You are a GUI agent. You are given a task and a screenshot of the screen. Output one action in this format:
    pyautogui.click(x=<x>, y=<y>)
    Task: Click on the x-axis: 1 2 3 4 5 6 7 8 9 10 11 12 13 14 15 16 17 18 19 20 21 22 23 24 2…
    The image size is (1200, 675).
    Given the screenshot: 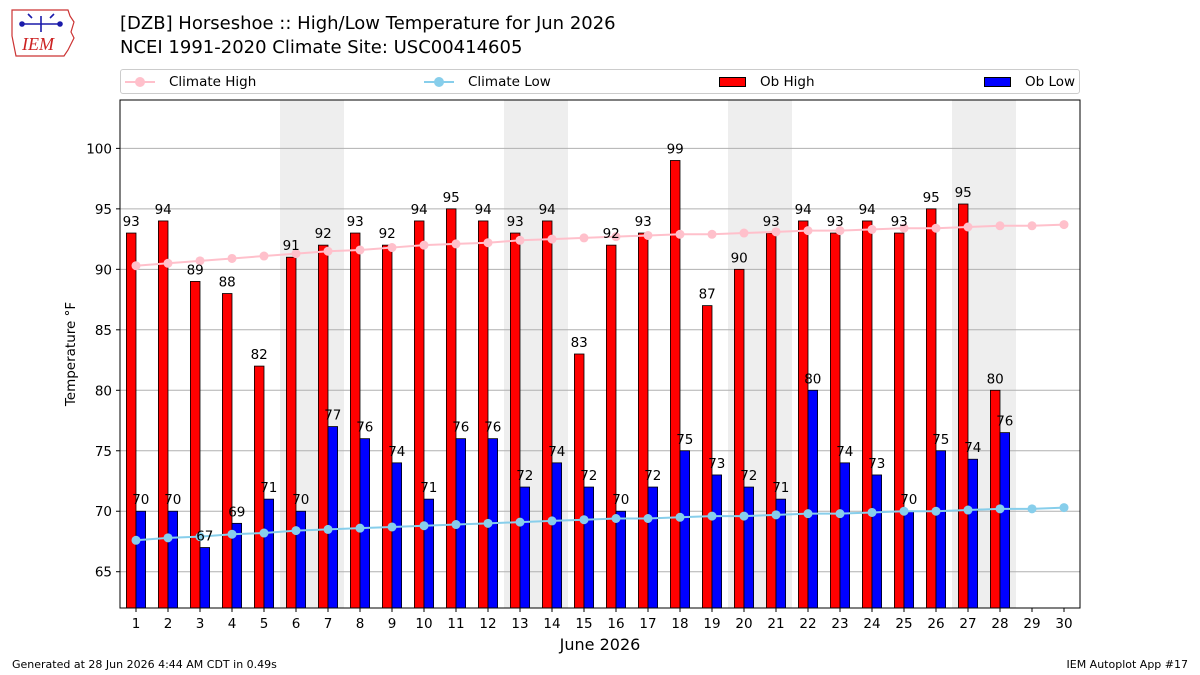 What is the action you would take?
    pyautogui.click(x=602, y=620)
    